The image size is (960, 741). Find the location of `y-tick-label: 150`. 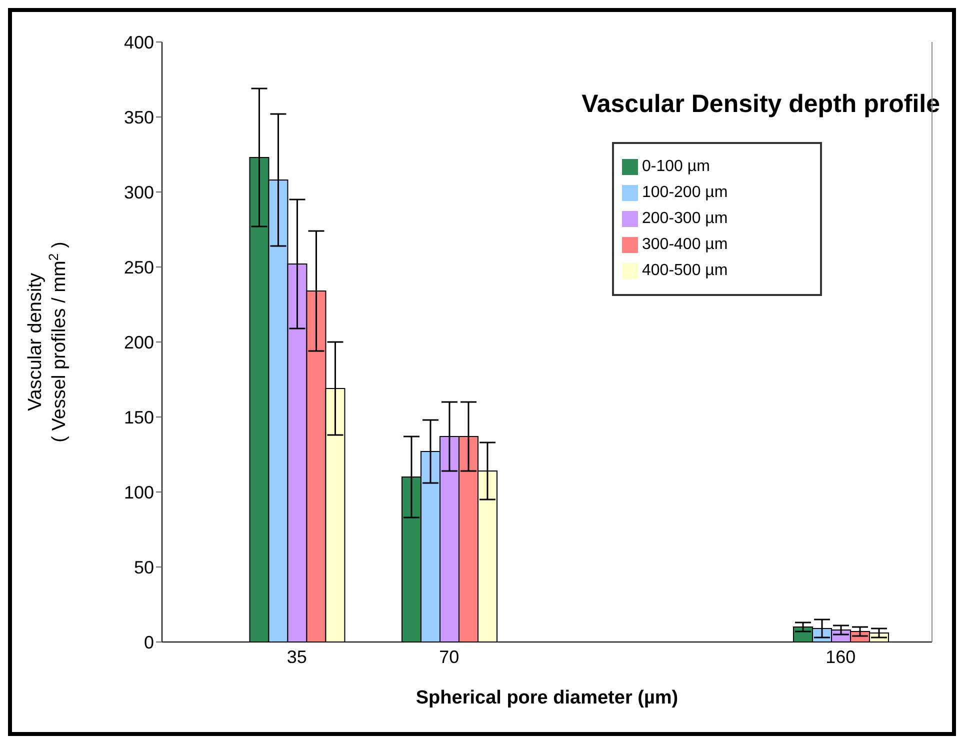

y-tick-label: 150 is located at coordinates (139, 417).